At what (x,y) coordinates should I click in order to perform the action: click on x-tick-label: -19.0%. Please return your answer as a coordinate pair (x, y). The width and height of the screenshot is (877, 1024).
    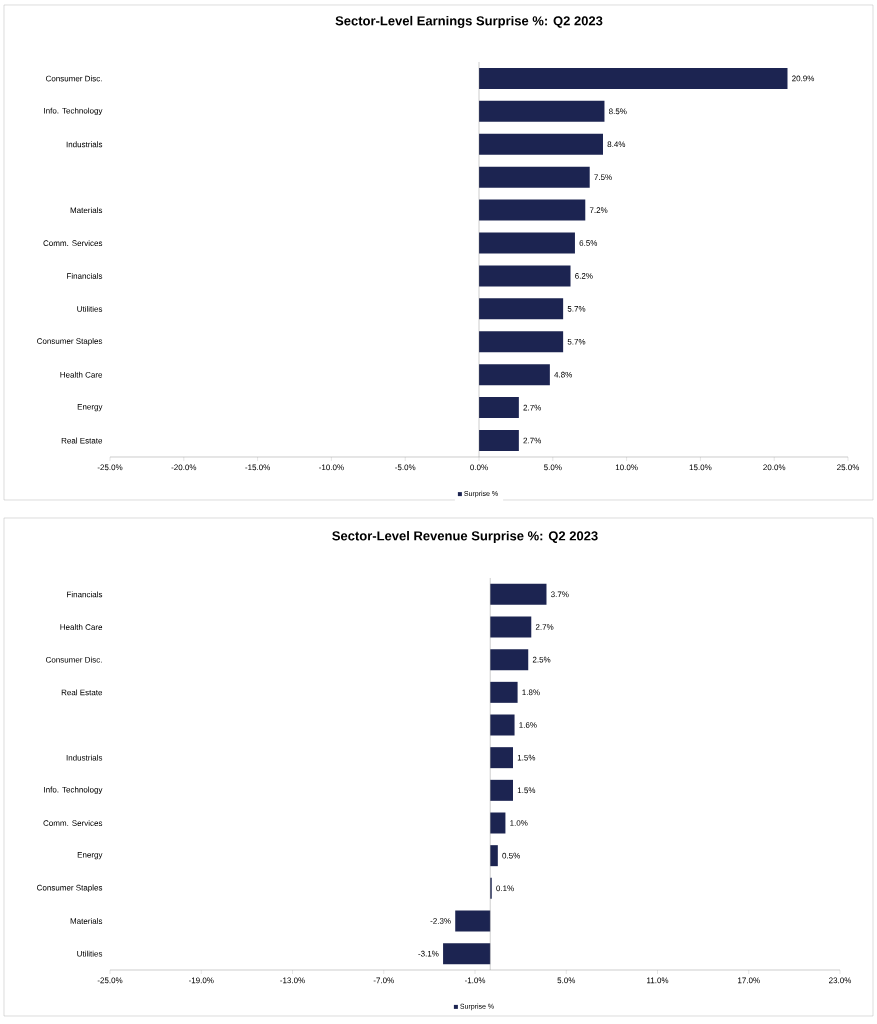
    Looking at the image, I should click on (201, 980).